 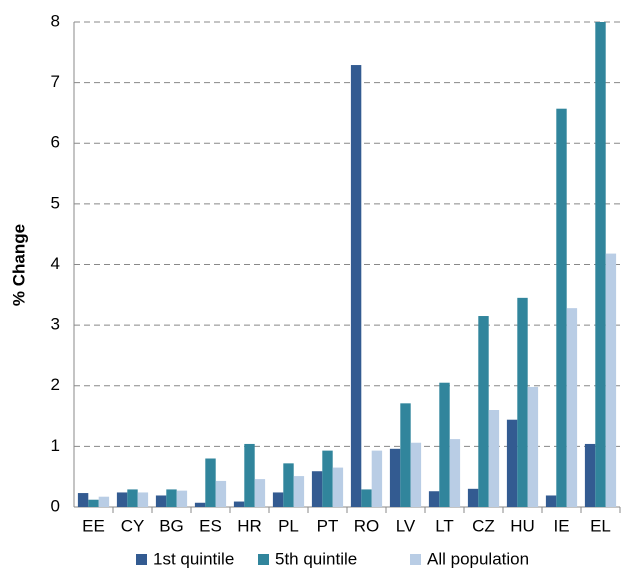 I want to click on x-tick-label: ES, so click(x=210, y=525).